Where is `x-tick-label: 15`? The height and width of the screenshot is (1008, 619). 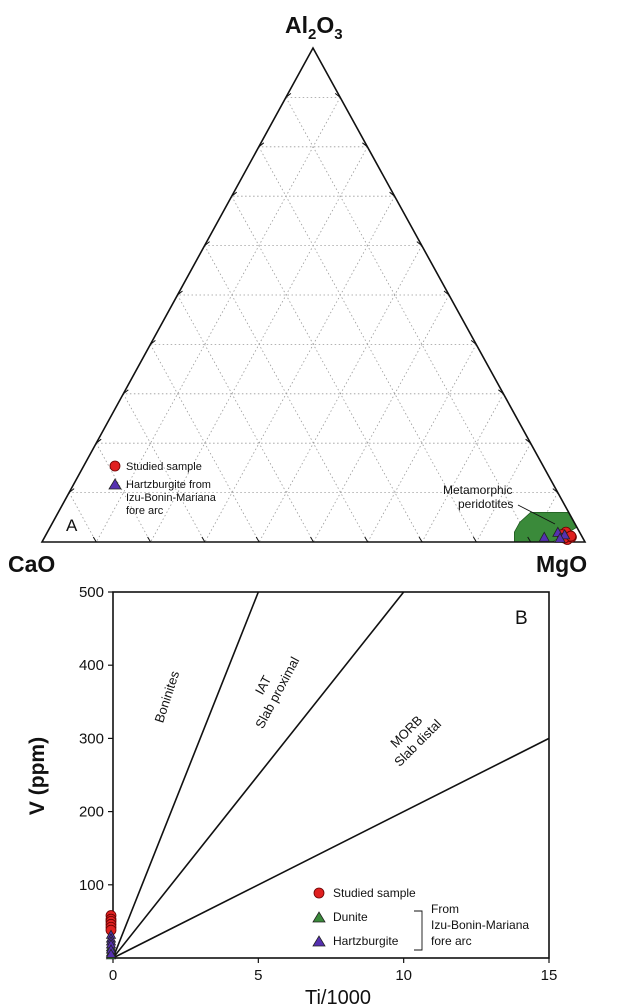
x-tick-label: 15 is located at coordinates (549, 975).